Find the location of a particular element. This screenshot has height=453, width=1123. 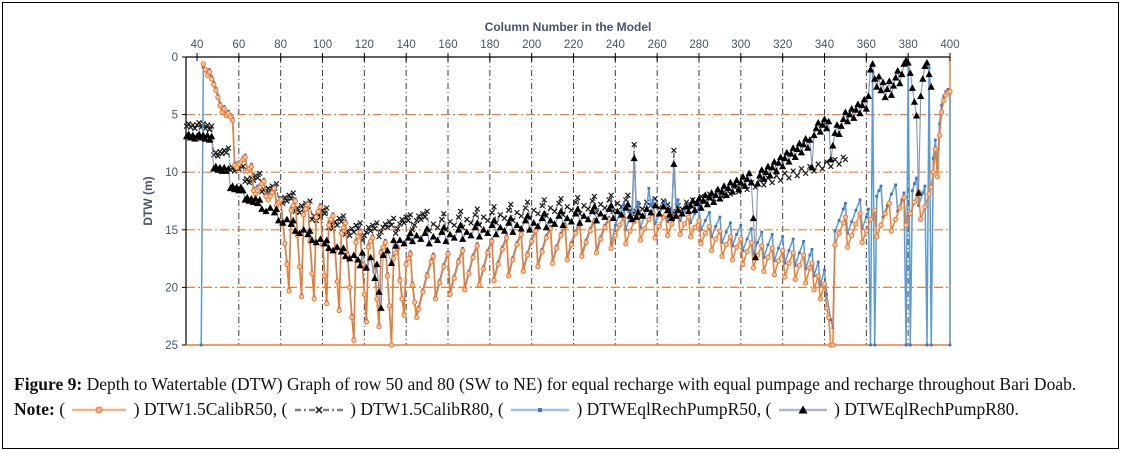

x-tick-label: 240 is located at coordinates (615, 45).